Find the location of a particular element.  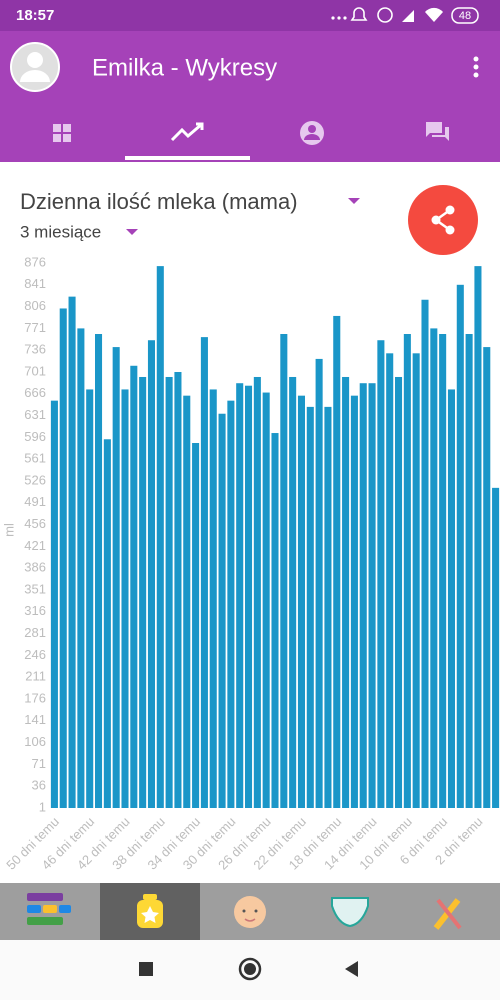

app-title: Emilka - Wykresy is located at coordinates (184, 67).